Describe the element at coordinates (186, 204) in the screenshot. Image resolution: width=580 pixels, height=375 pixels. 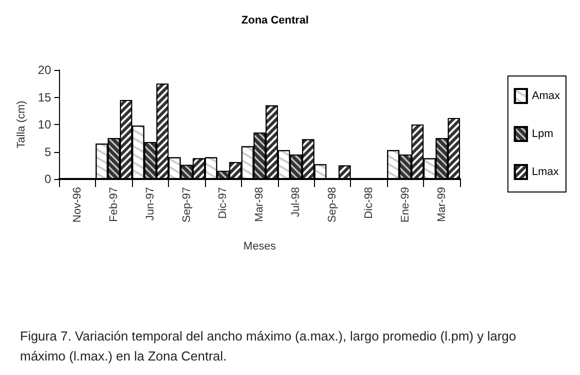
I see `x-tick-label: Sep-97` at that location.